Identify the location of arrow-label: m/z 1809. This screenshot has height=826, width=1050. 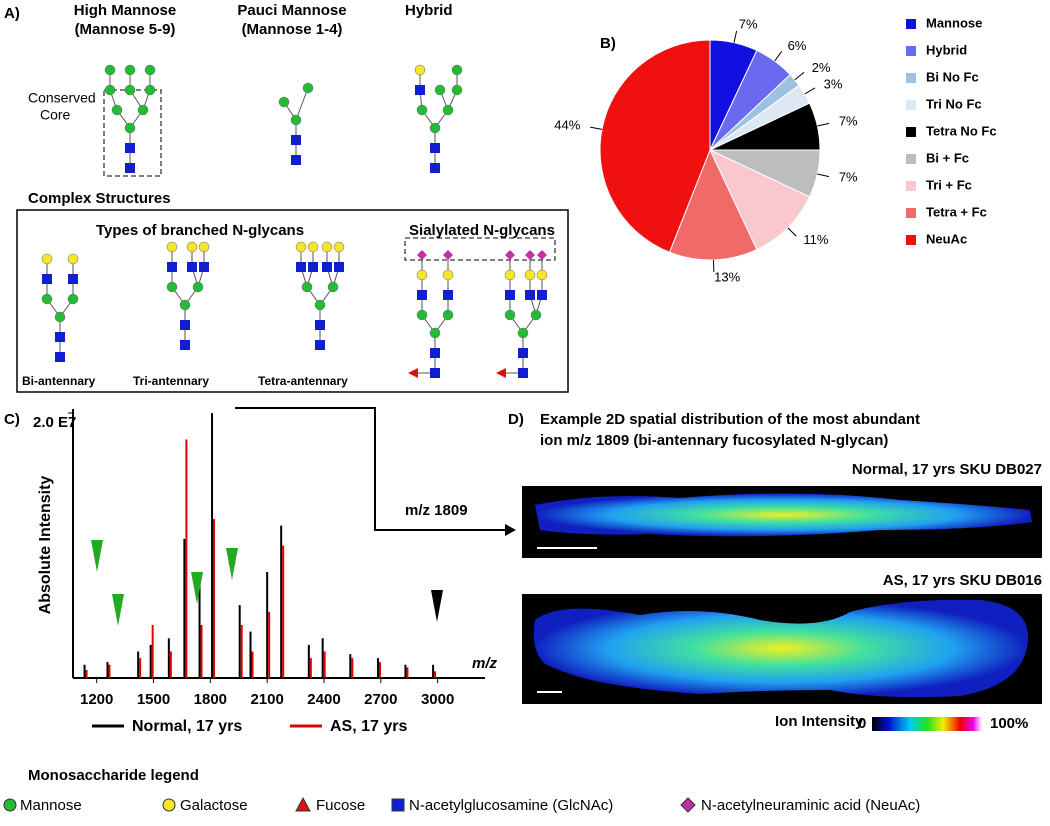
(436, 510).